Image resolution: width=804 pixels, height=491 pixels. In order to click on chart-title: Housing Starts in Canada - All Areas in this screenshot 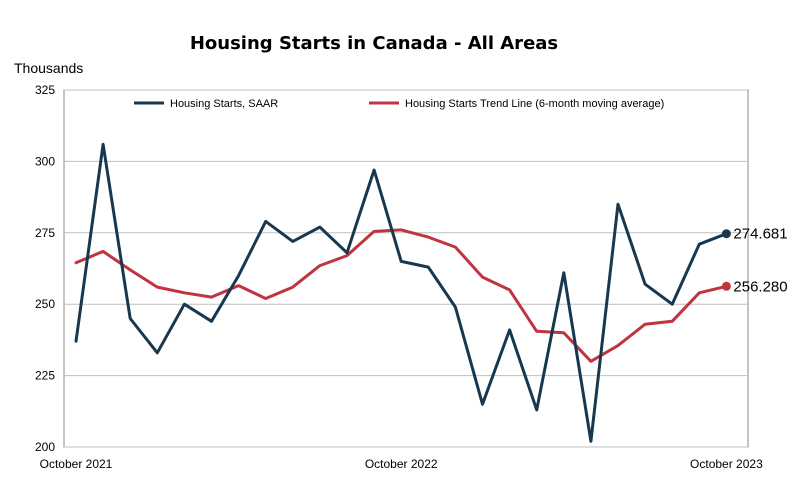, I will do `click(374, 43)`.